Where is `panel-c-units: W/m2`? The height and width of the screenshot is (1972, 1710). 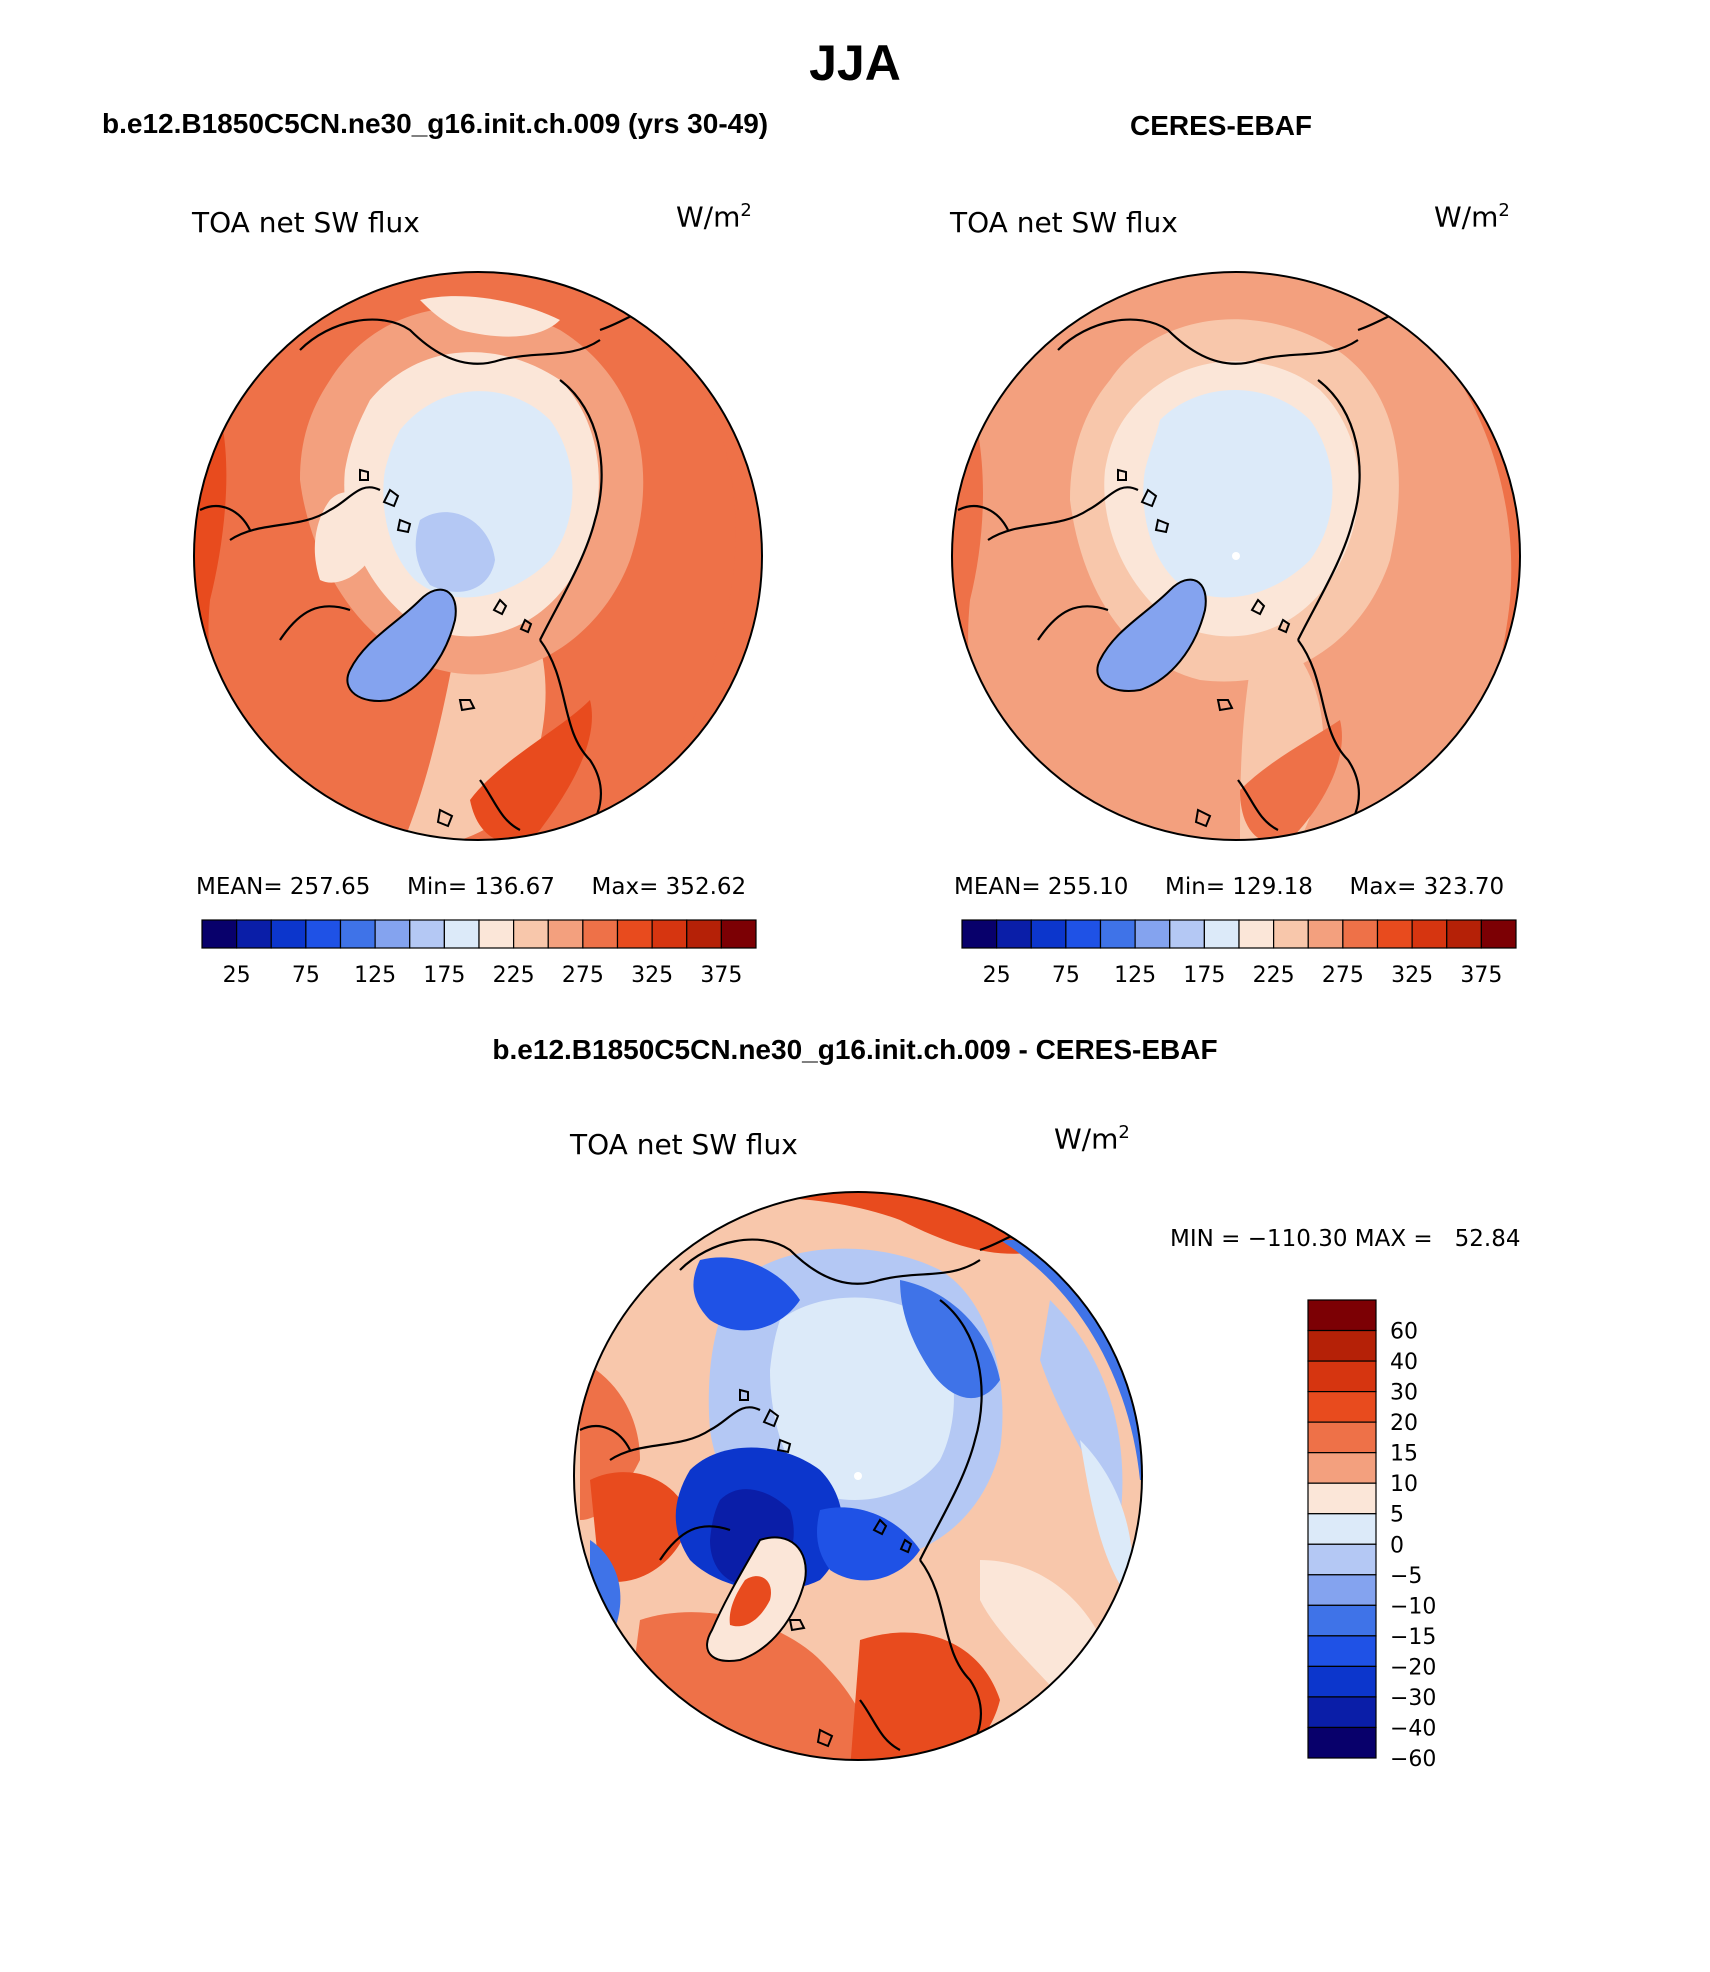 panel-c-units: W/m2 is located at coordinates (1092, 1138).